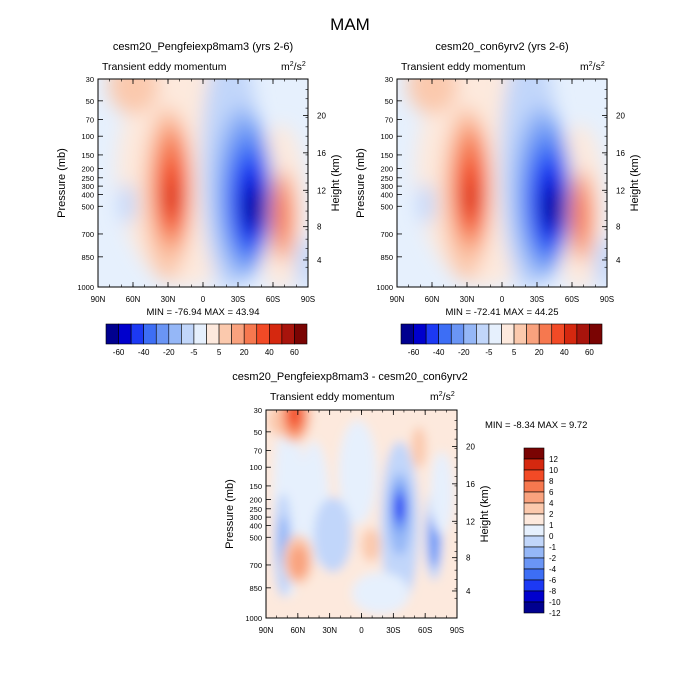 This screenshot has height=700, width=700. What do you see at coordinates (501, 312) in the screenshot?
I see `b-min-max-stats: MIN = -72.41 MAX = 44.25` at bounding box center [501, 312].